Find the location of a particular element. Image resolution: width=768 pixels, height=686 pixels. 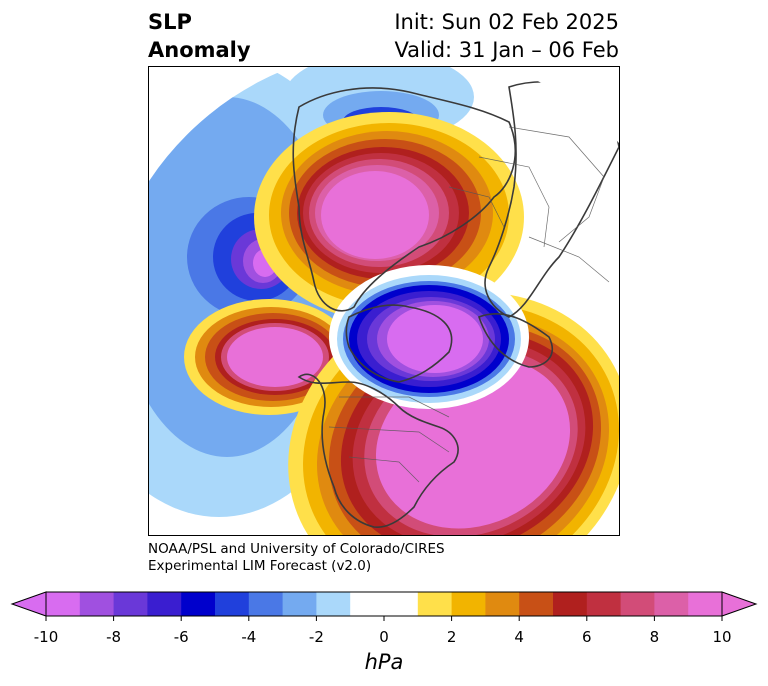

title-line2: Anomaly is located at coordinates (199, 50).